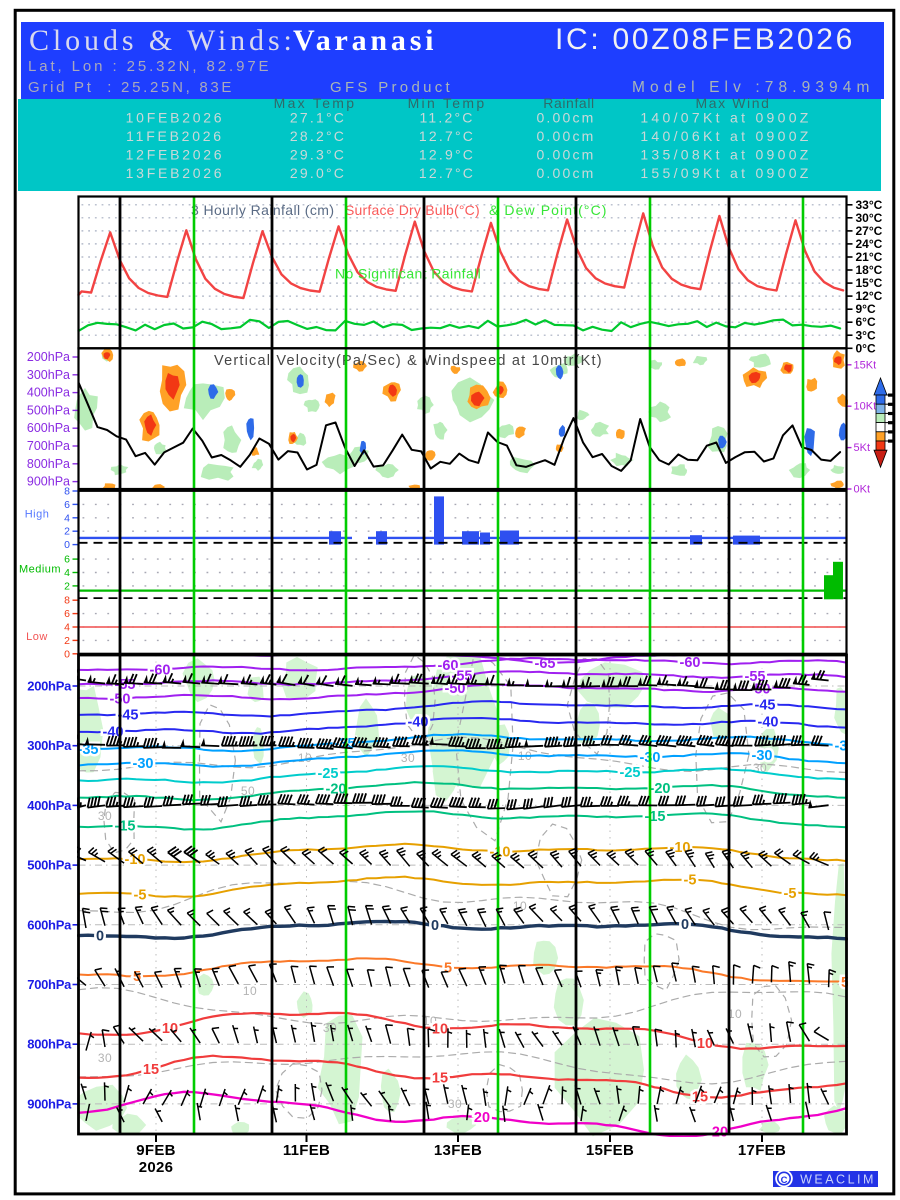 This screenshot has height=1200, width=900. Describe the element at coordinates (705, 39) in the screenshot. I see `svg-text: IC: 00Z08FEB2026` at that location.